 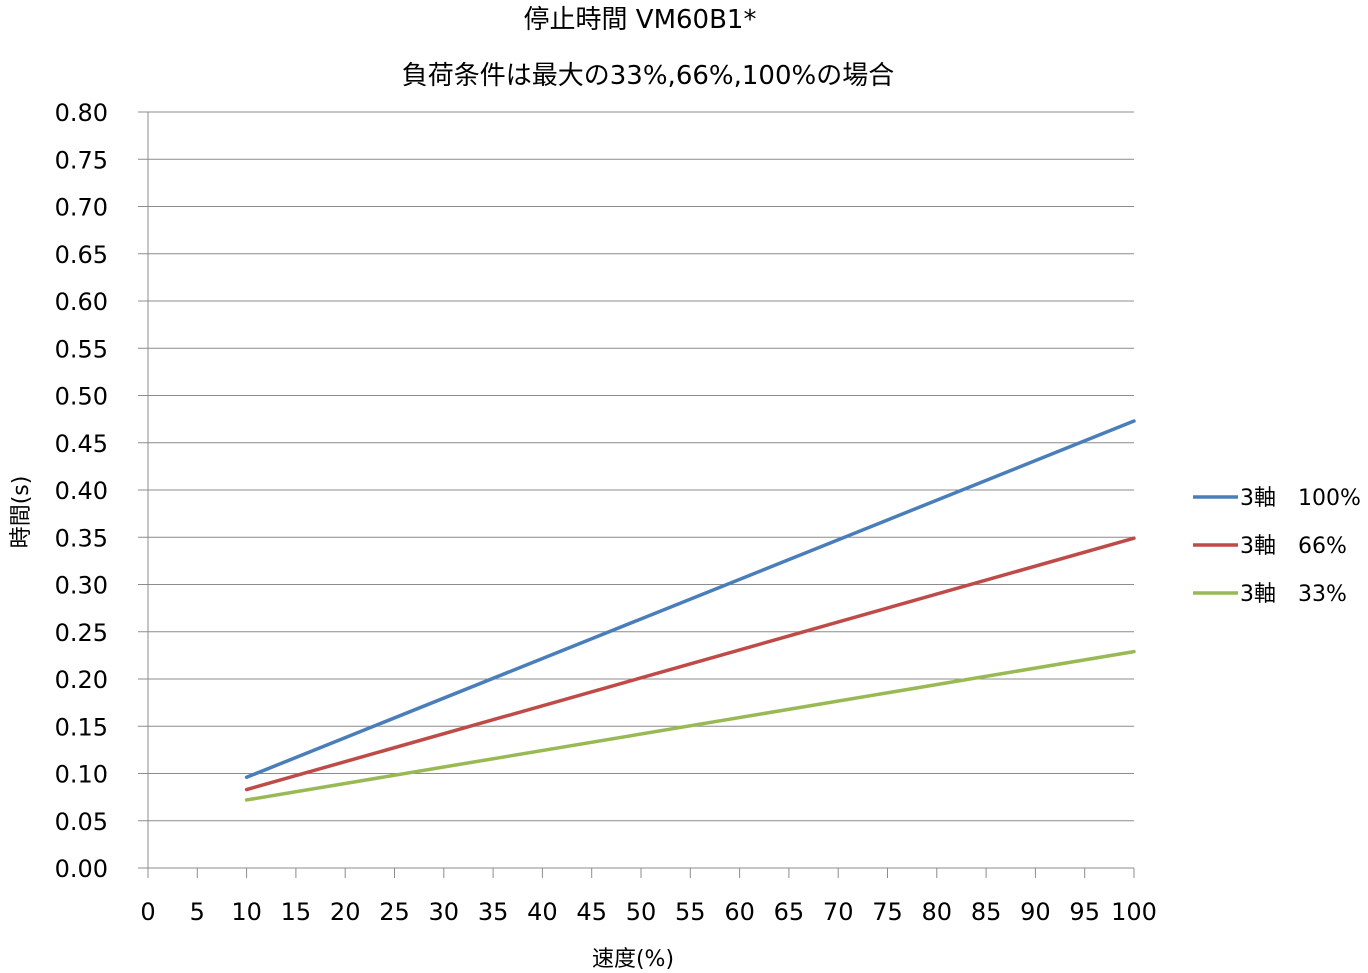 I want to click on x-tick-label: 50, so click(x=641, y=912).